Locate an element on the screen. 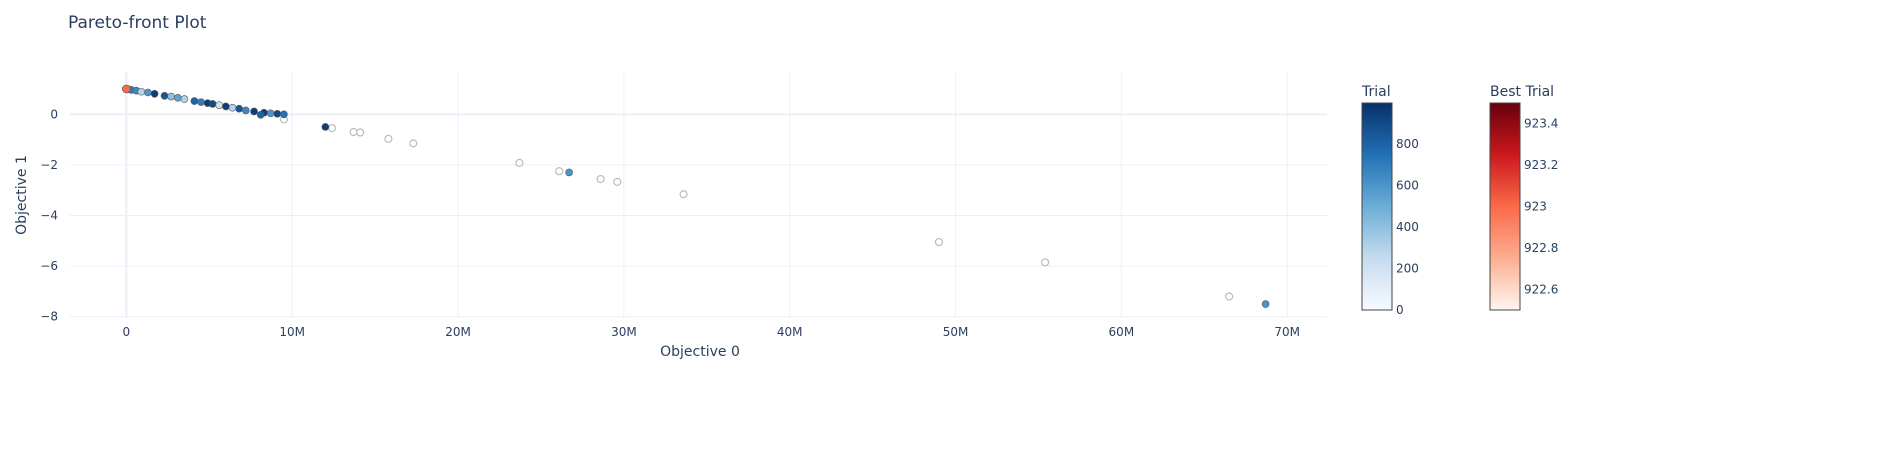 Image resolution: width=1892 pixels, height=455 pixels. x-tick-label: 0 is located at coordinates (127, 332).